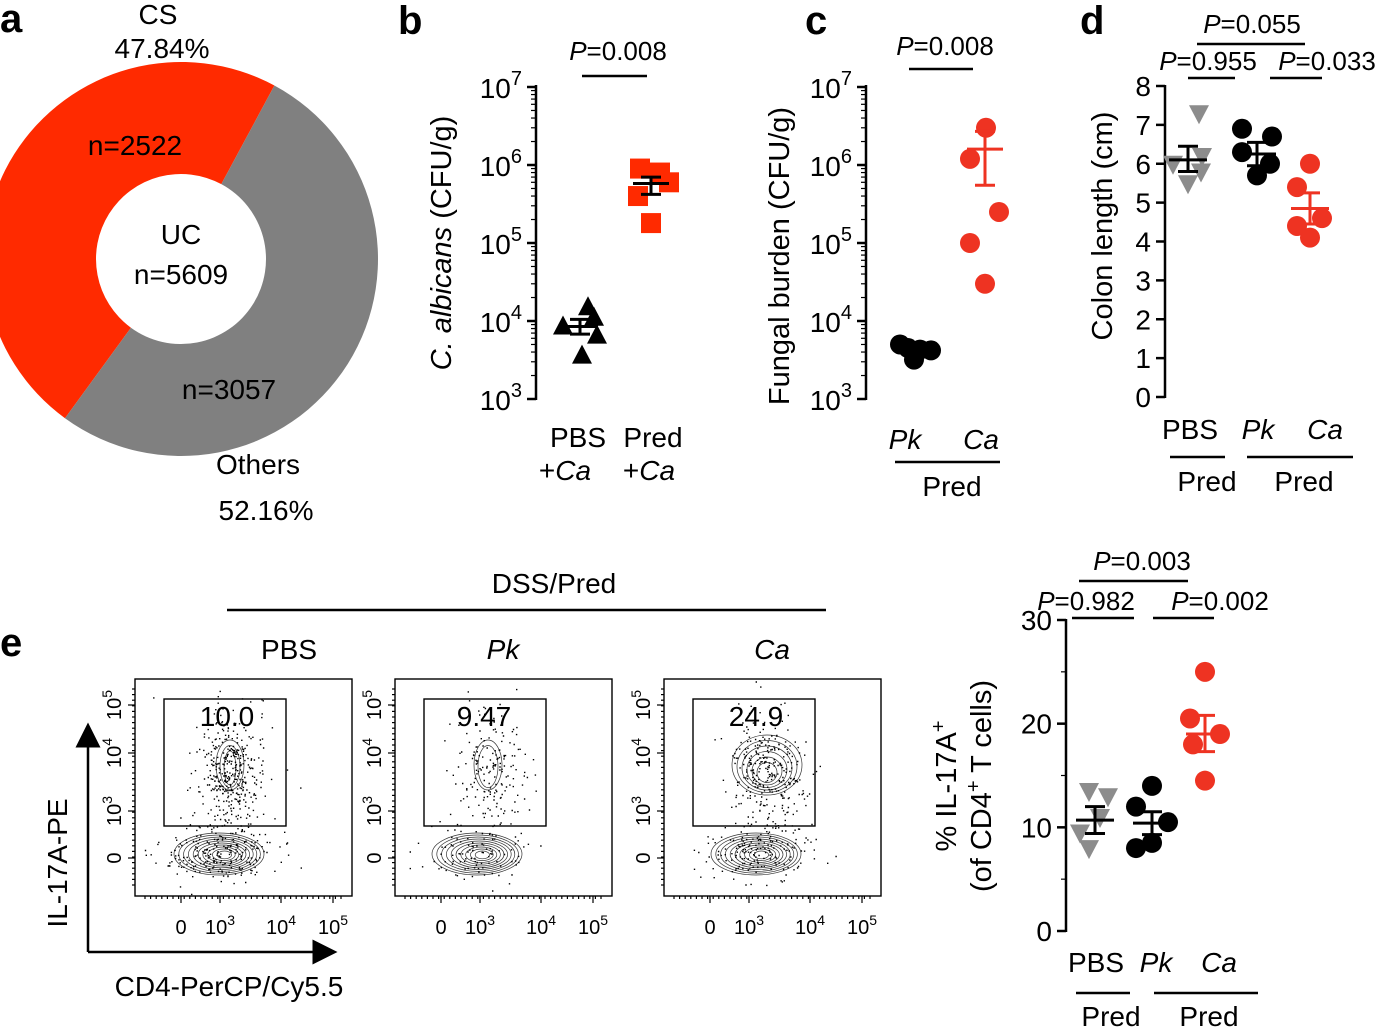  Describe the element at coordinates (1036, 620) in the screenshot. I see `panel-e-right-y-tick-label: 30` at that location.